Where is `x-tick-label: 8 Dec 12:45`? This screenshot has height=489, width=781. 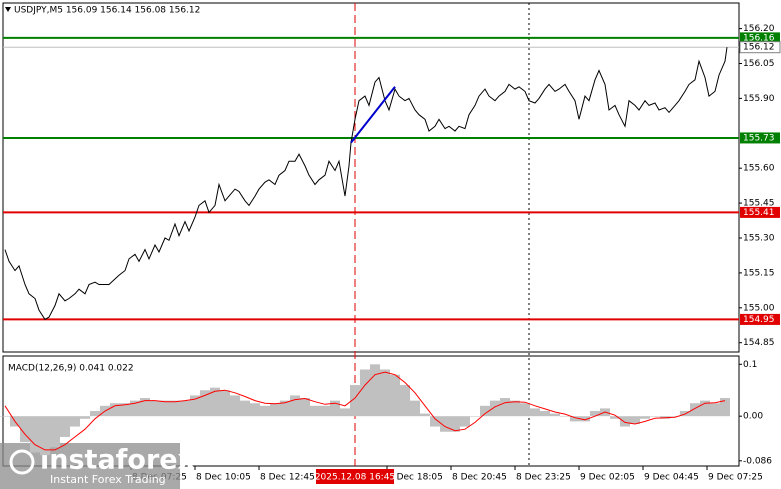
x-tick-label: 8 Dec 12:45 is located at coordinates (287, 478).